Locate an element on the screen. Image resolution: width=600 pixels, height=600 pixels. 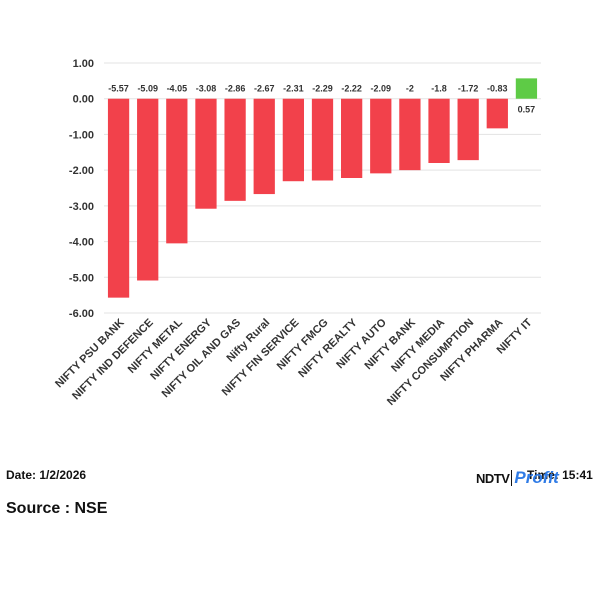
y-axis-ticks: 1.00 0.00 -1.00 -2.00 -3.00 -4.00 -5.00 -6.00 is located at coordinates (81, 189).